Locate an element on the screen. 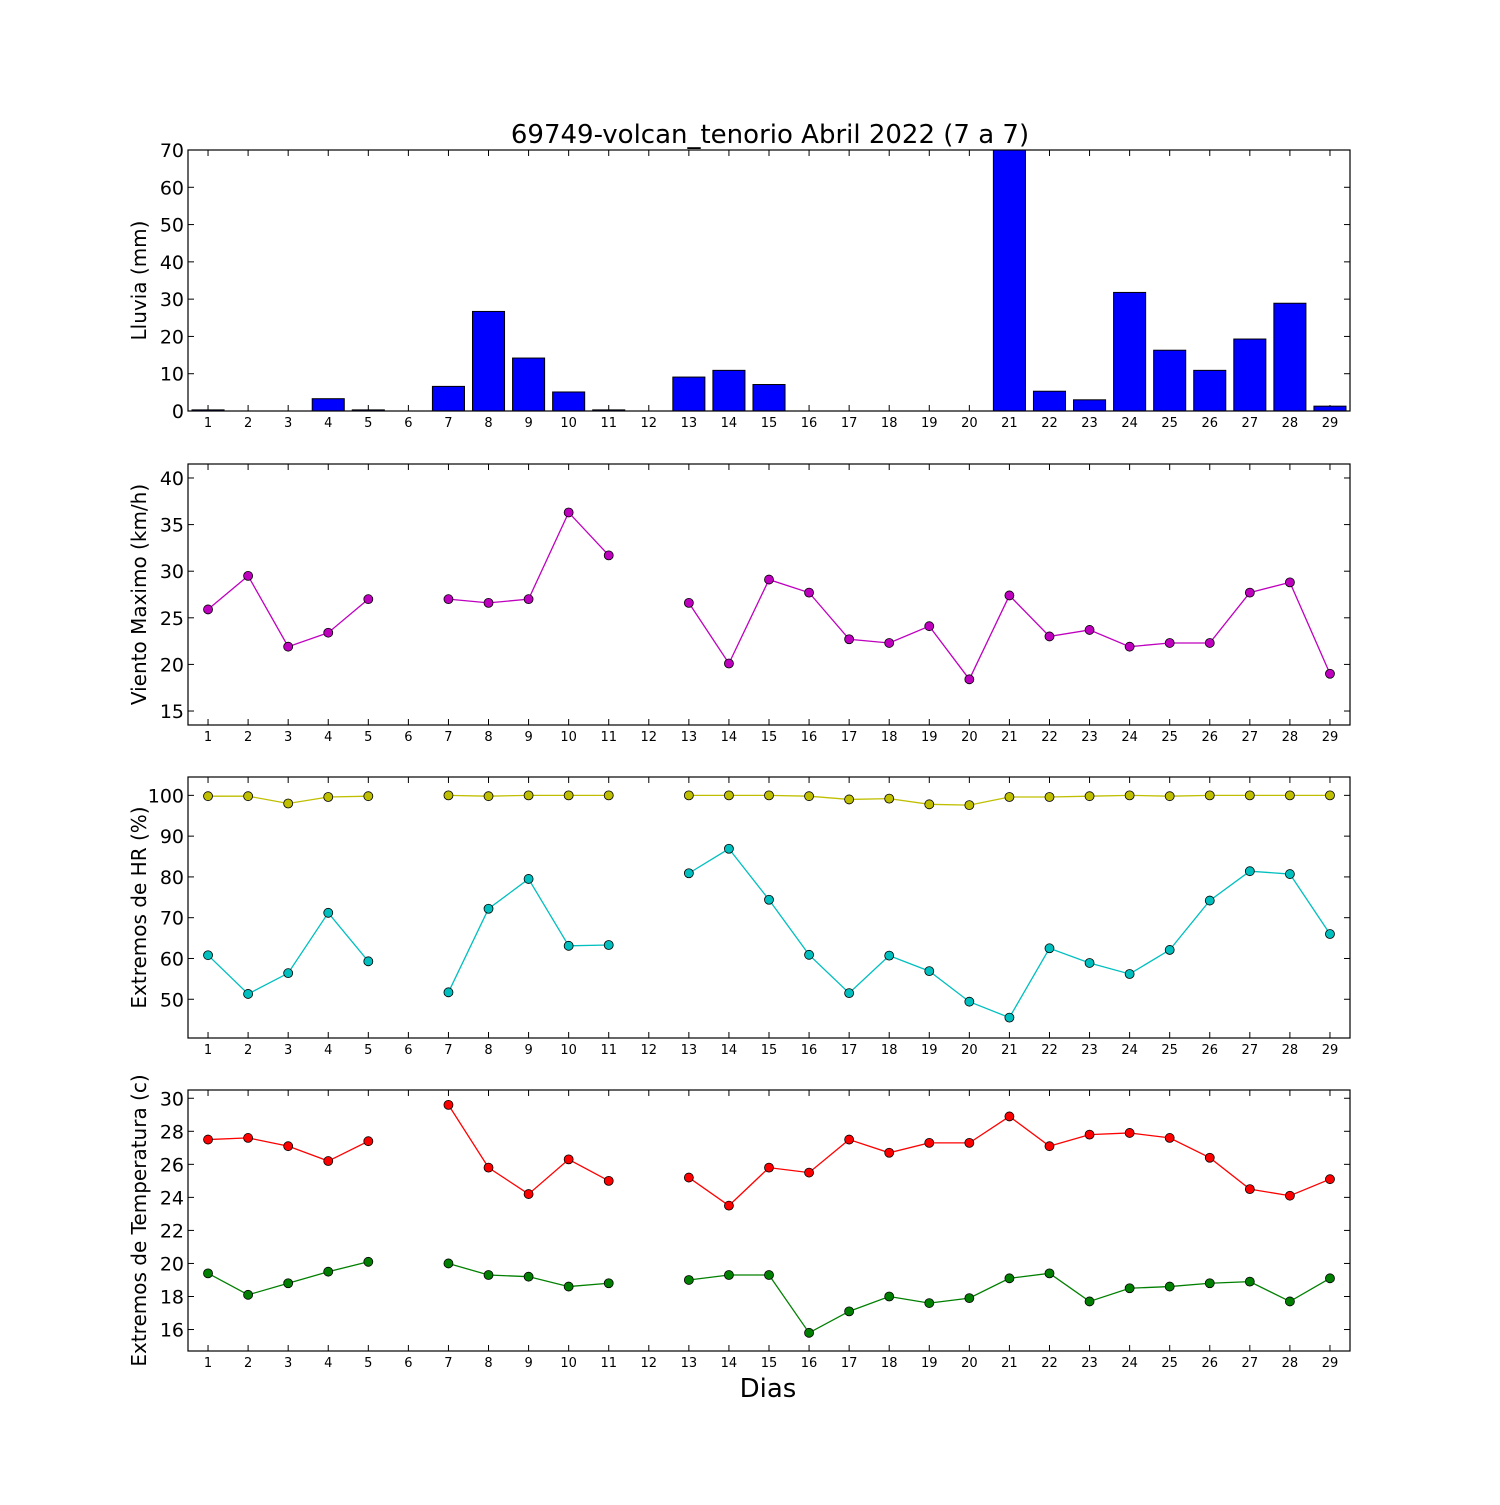 The height and width of the screenshot is (1505, 1500). x-tick-label: 26 is located at coordinates (1209, 737).